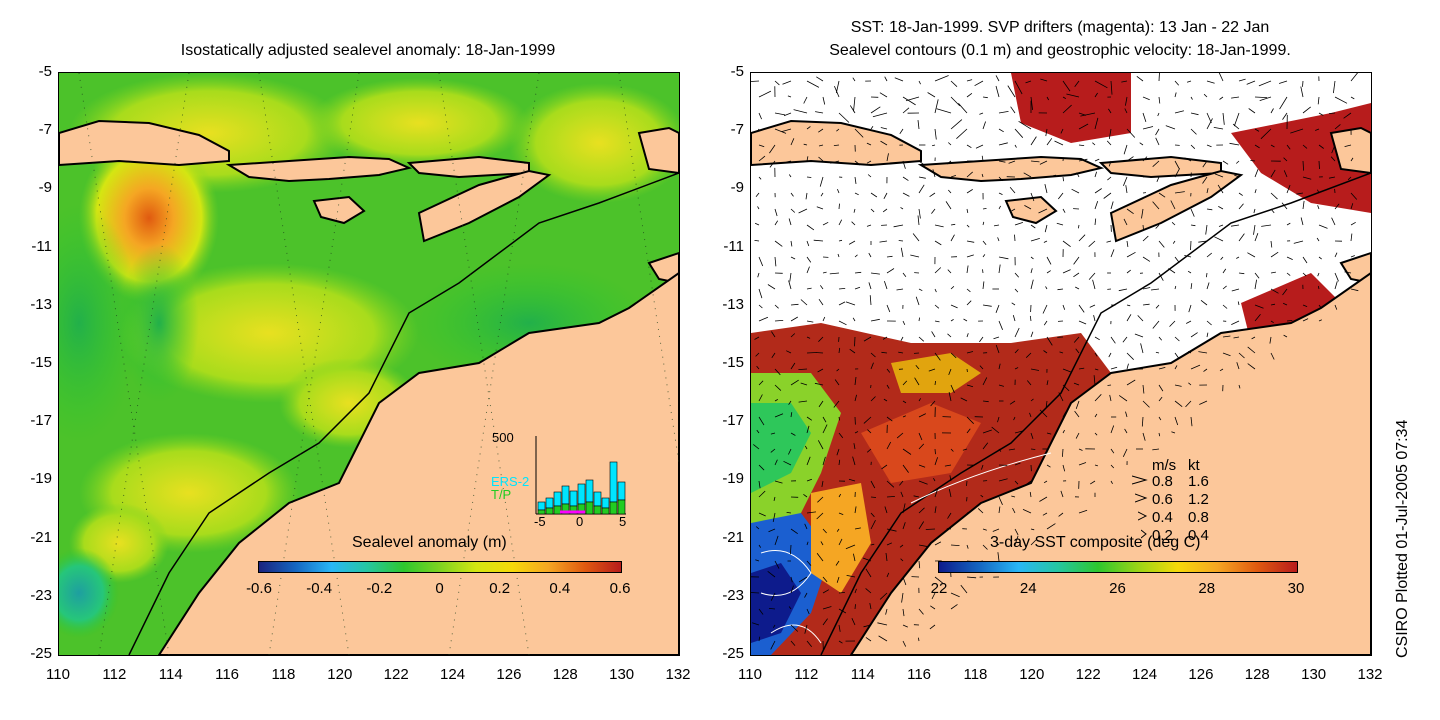 This screenshot has width=1440, height=720. What do you see at coordinates (557, 510) in the screenshot?
I see `inset-bar-tp` at bounding box center [557, 510].